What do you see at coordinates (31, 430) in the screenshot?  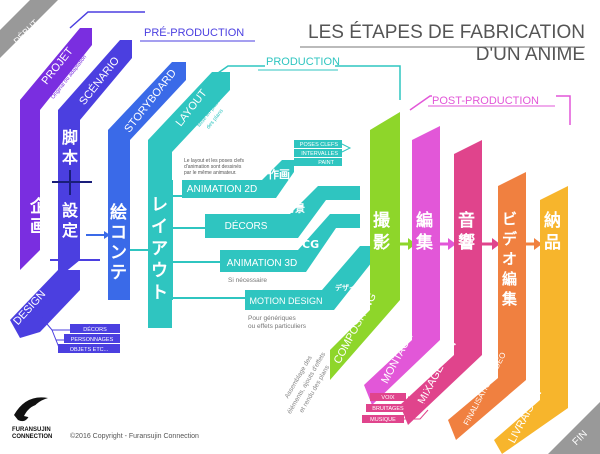 I see `svg-text: FURANSUJIN` at bounding box center [31, 430].